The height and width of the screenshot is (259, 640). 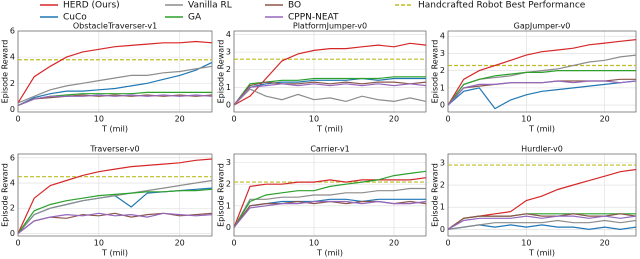 I want to click on chart-title: GapJumper-v0, so click(x=542, y=26).